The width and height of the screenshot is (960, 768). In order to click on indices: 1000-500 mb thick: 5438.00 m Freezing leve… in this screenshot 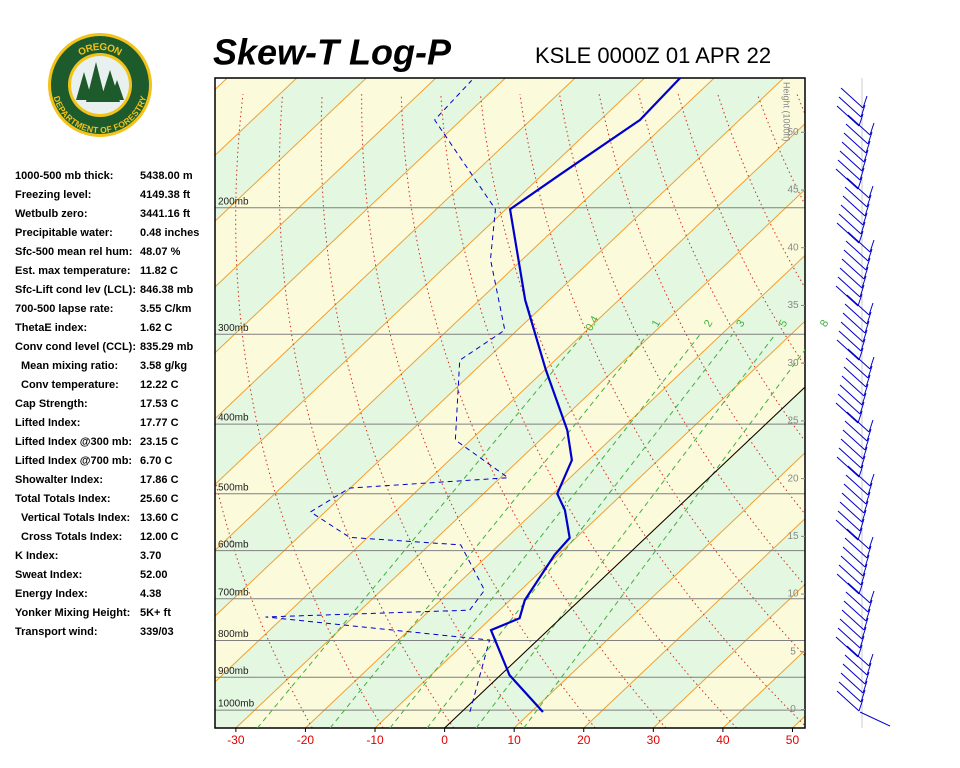, I will do `click(107, 404)`.